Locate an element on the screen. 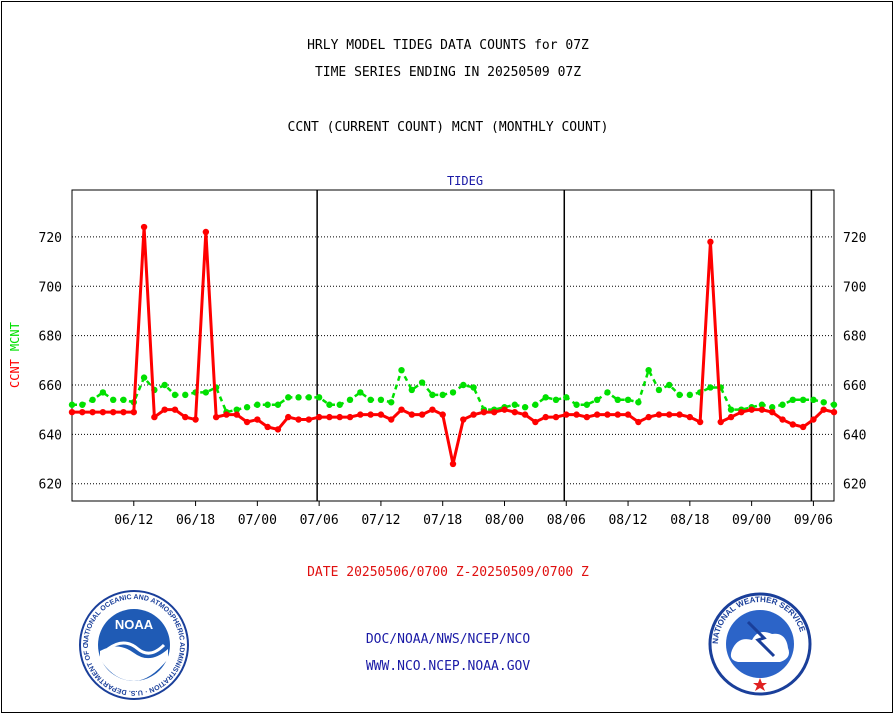 This screenshot has width=896, height=716. y-label-mcnt: MCNT is located at coordinates (15, 336).